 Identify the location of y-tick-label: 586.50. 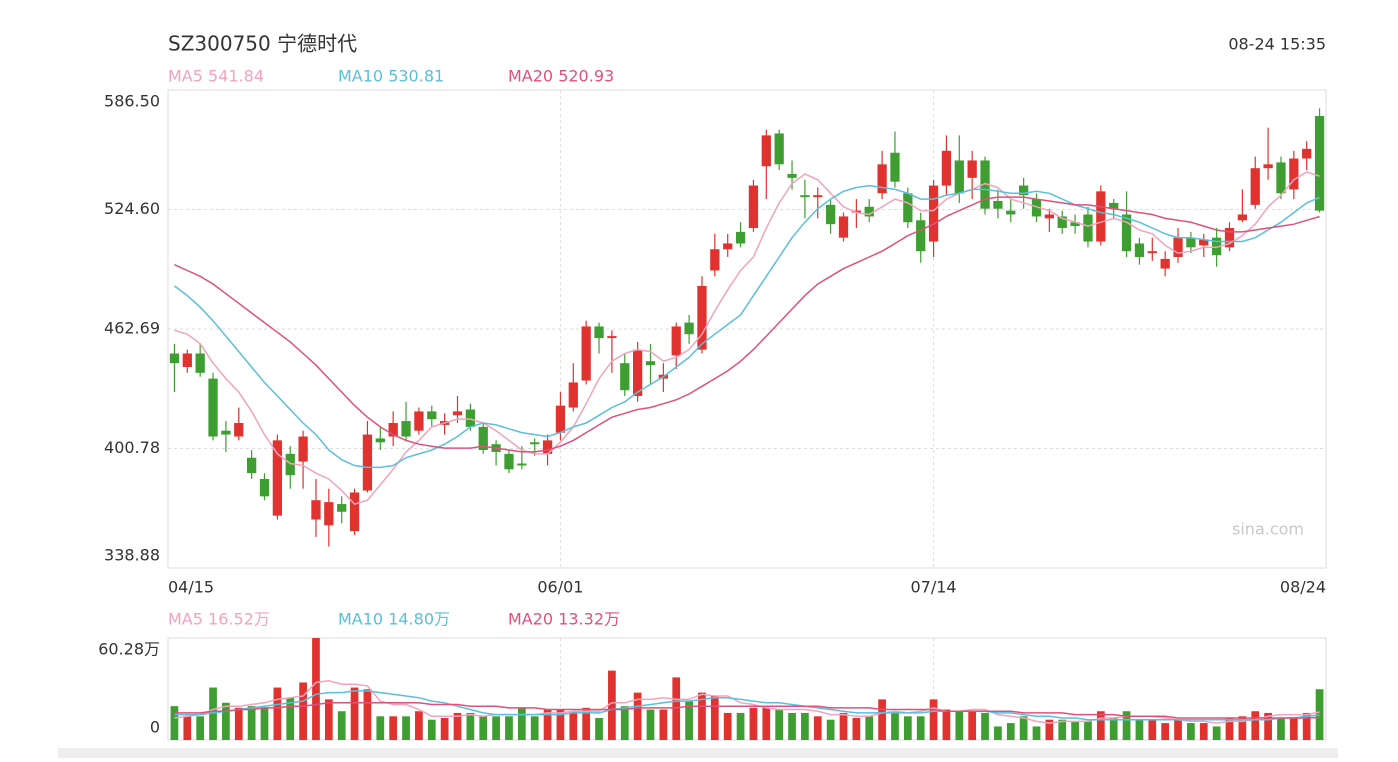
(132, 101).